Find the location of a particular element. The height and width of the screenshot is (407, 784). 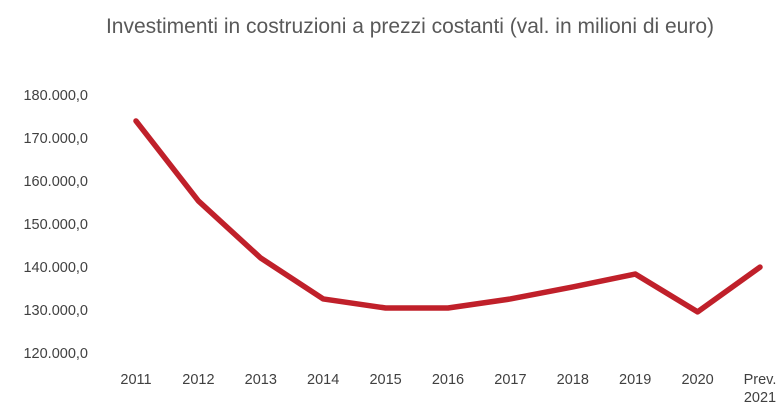

y-tick-label: 150.000,0 is located at coordinates (55, 225).